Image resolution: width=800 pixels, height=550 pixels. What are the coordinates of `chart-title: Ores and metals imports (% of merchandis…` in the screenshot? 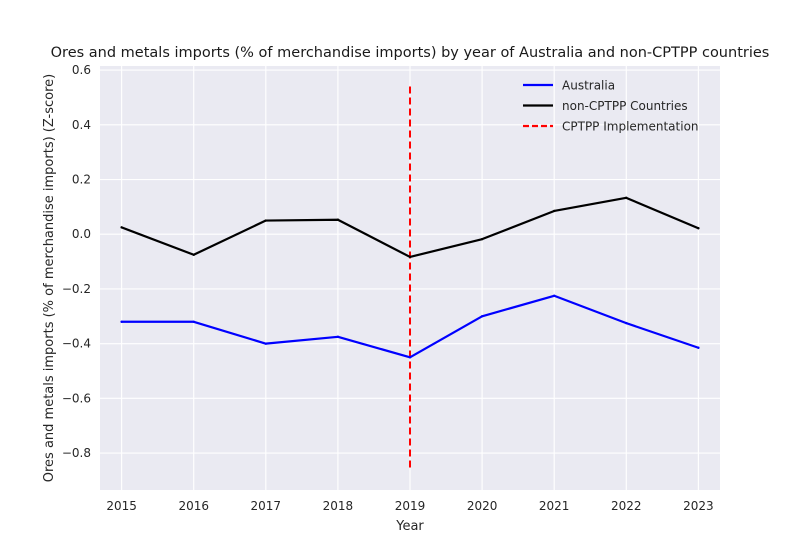 It's located at (410, 53).